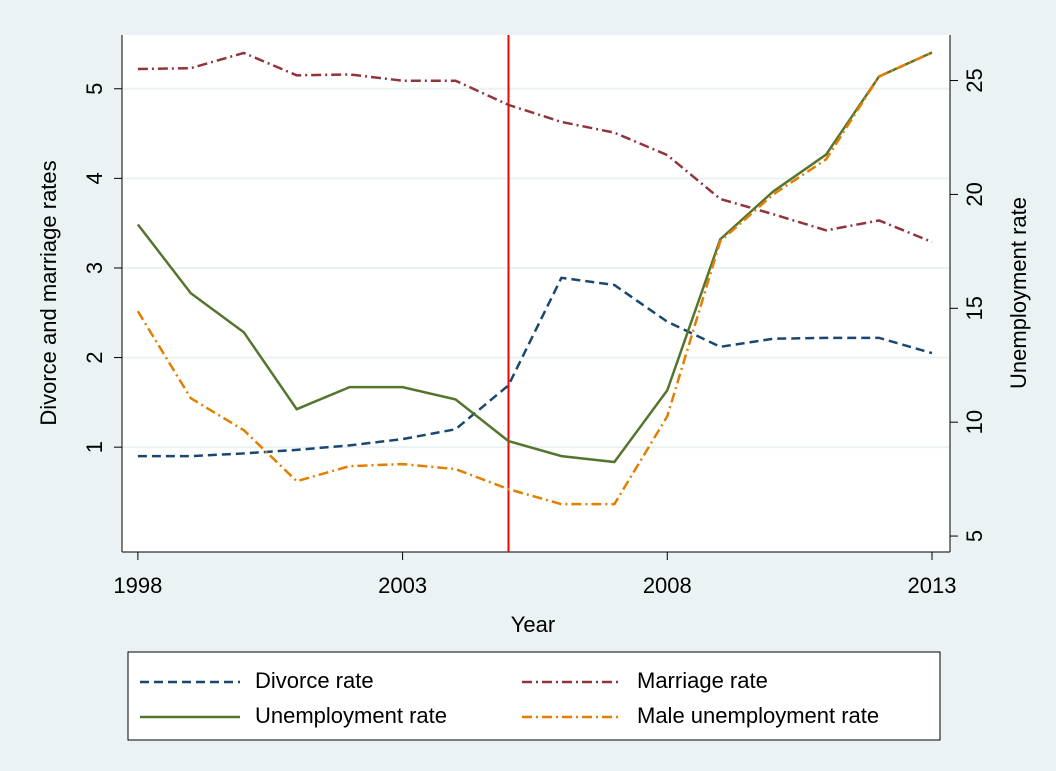 This screenshot has width=1056, height=771. I want to click on y-tick-label: 3, so click(94, 268).